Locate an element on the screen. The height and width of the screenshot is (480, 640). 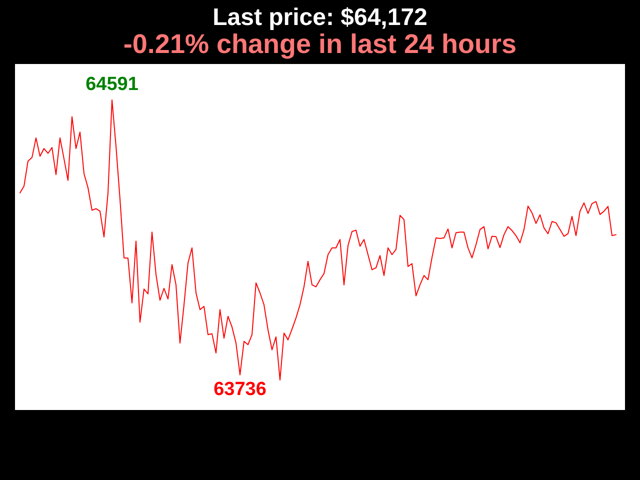
chart-subtitle: -0.21% change in last 24 hours is located at coordinates (320, 44).